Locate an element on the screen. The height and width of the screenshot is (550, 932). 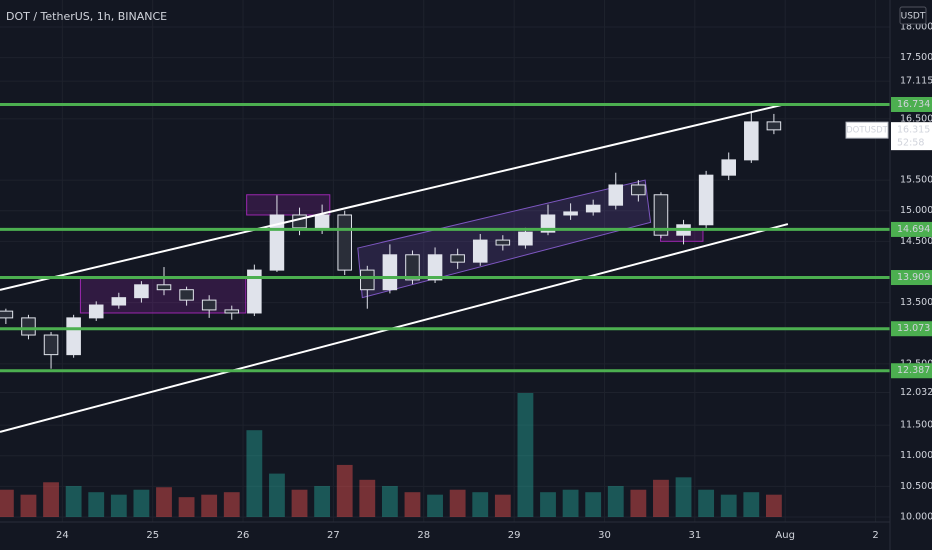
x-tick-label: Aug is located at coordinates (785, 535).